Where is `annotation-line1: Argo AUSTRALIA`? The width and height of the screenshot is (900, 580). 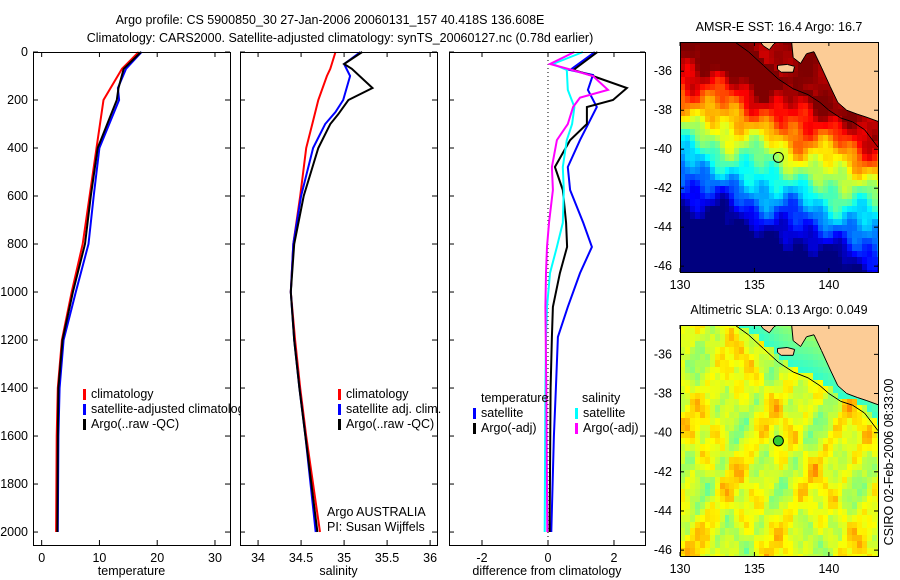 annotation-line1: Argo AUSTRALIA is located at coordinates (376, 512).